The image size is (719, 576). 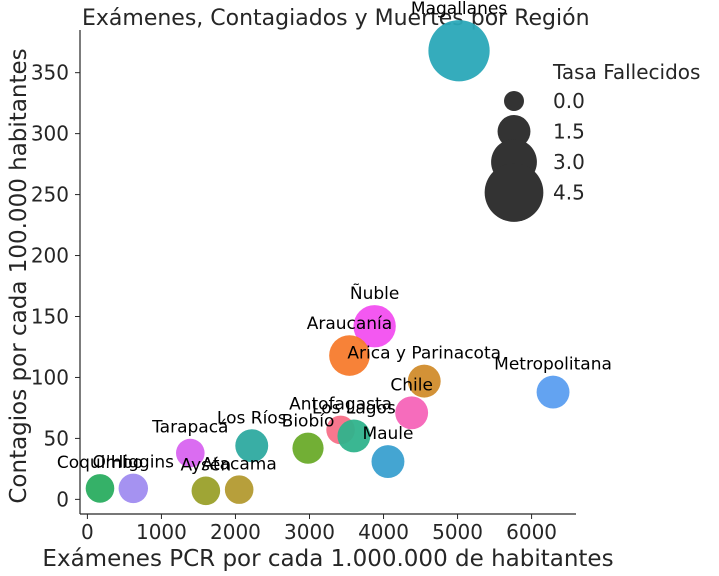 What do you see at coordinates (50, 134) in the screenshot?
I see `y-tick-label: 300` at bounding box center [50, 134].